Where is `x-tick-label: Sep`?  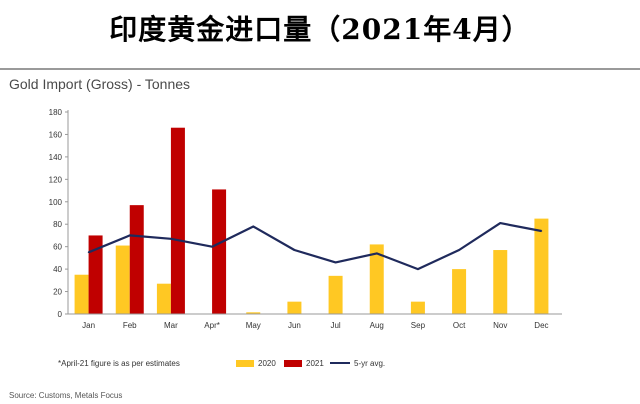
x-tick-label: Sep is located at coordinates (418, 325).